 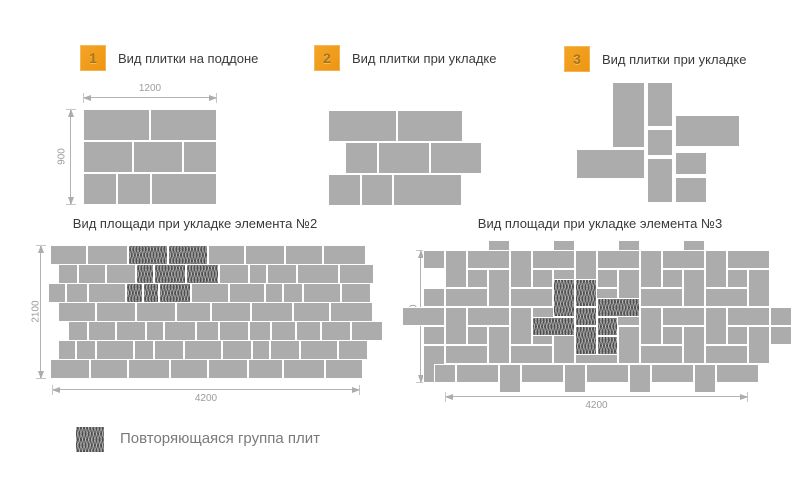 What do you see at coordinates (150, 98) in the screenshot?
I see `pallet-width-dimension-line` at bounding box center [150, 98].